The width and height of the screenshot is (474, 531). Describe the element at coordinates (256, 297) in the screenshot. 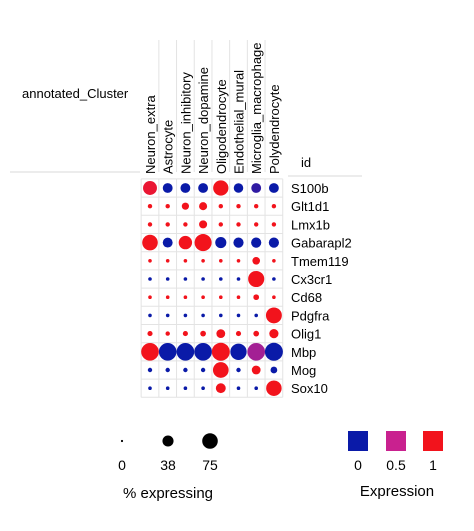

I see `dot-Cd68-Microglia_macrophage` at that location.